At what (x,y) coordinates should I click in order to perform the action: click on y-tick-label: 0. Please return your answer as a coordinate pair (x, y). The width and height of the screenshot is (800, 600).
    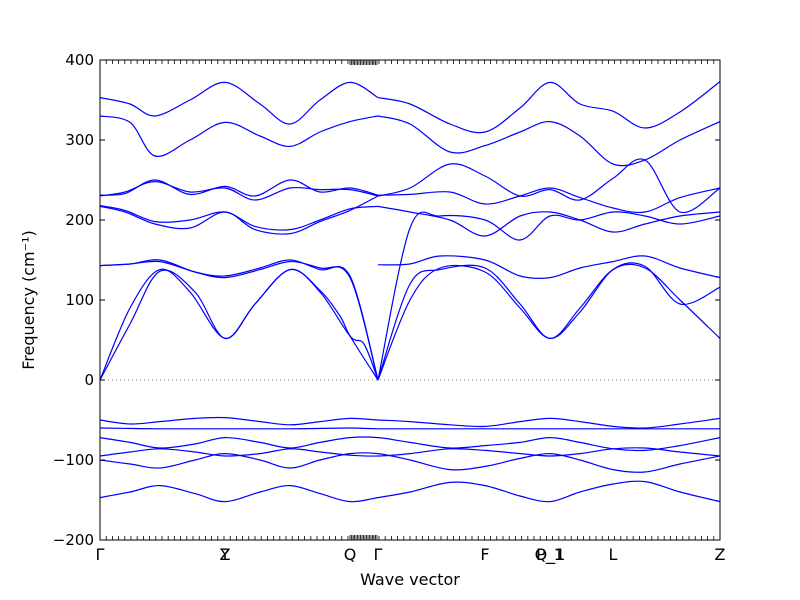
    Looking at the image, I should click on (89, 380).